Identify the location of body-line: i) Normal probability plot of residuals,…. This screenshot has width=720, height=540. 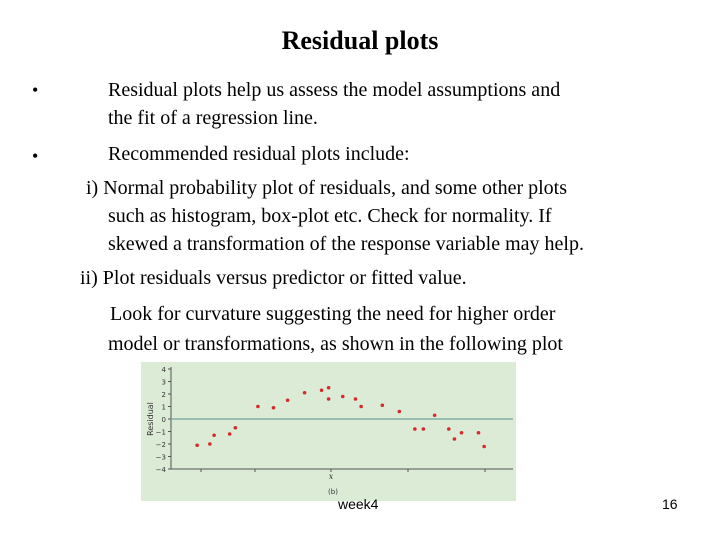
(327, 188).